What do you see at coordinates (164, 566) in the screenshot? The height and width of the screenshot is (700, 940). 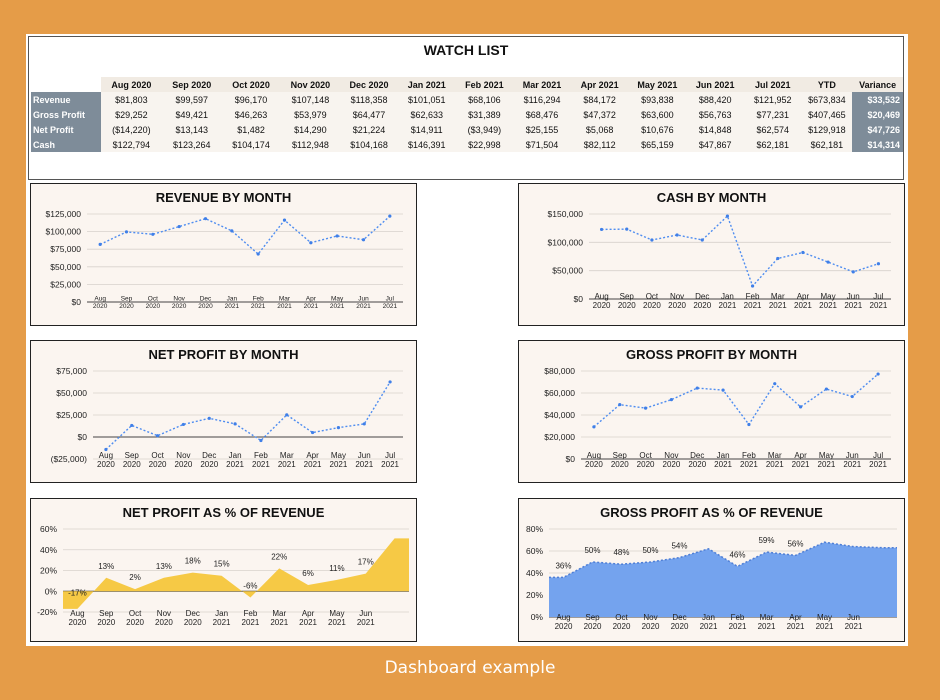 I see `data-label: 13%` at bounding box center [164, 566].